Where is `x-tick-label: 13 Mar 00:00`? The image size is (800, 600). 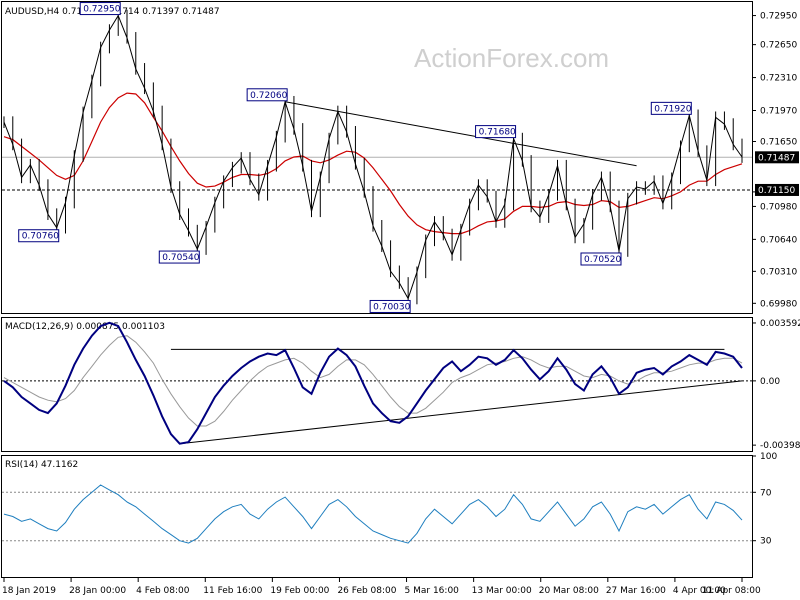
x-tick-label: 13 Mar 00:00 is located at coordinates (502, 591).